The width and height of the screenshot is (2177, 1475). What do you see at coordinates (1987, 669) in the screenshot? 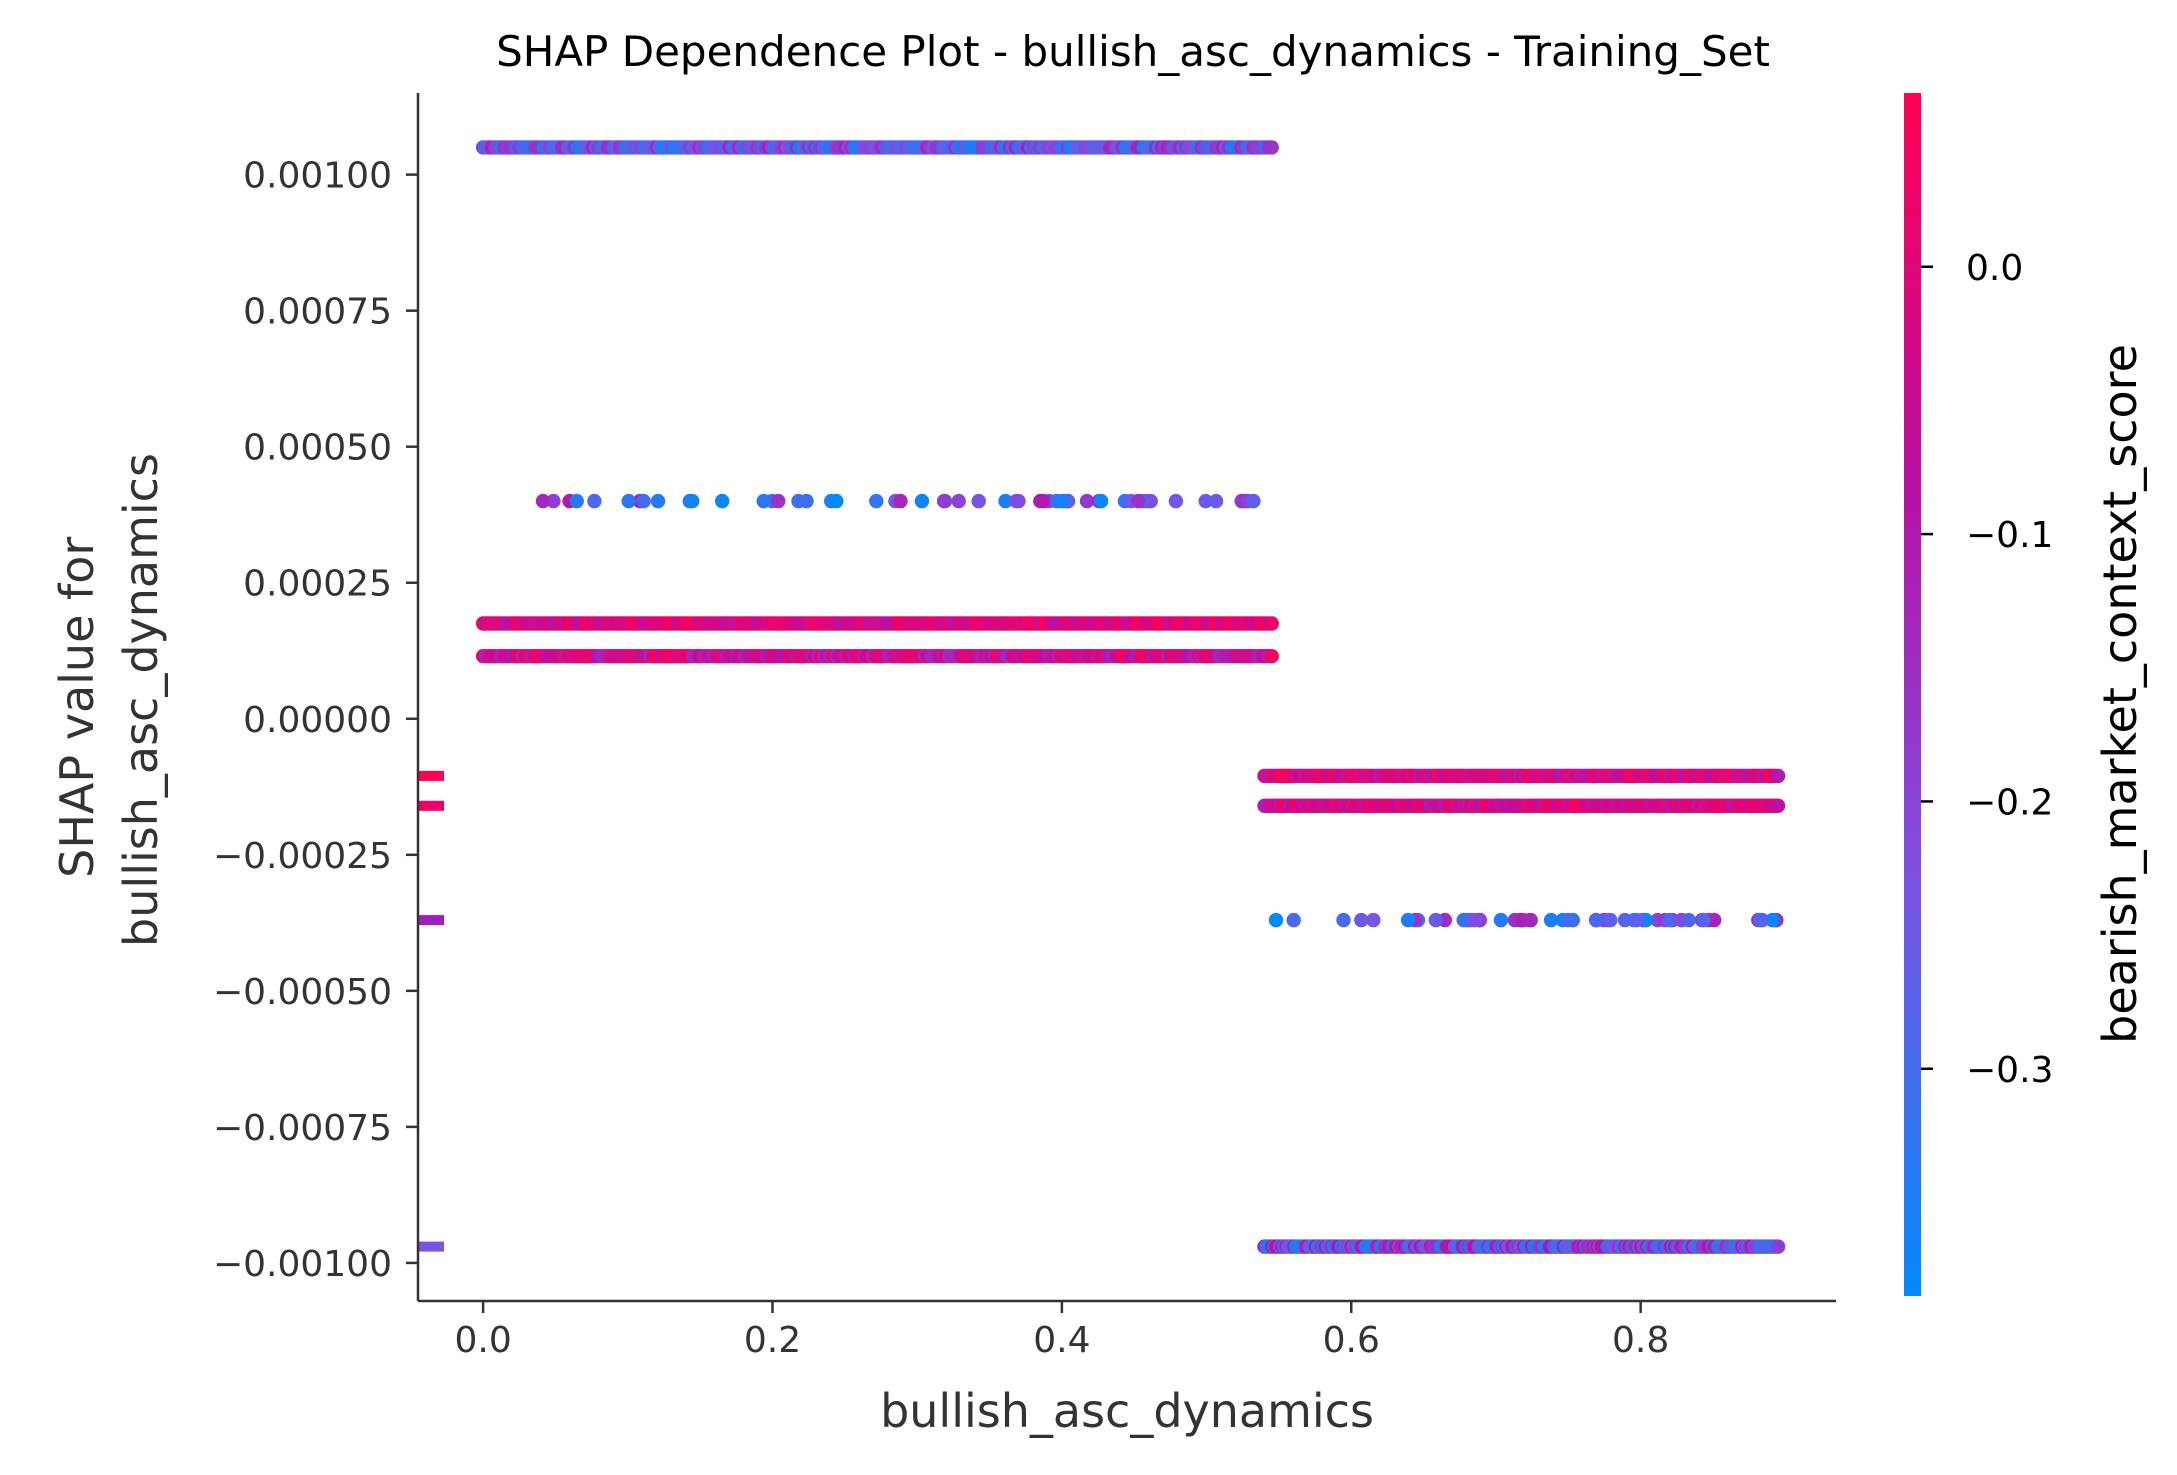
I see `colorbar-ticks: 0.0 −0.1 −0.2 −0.3` at bounding box center [1987, 669].